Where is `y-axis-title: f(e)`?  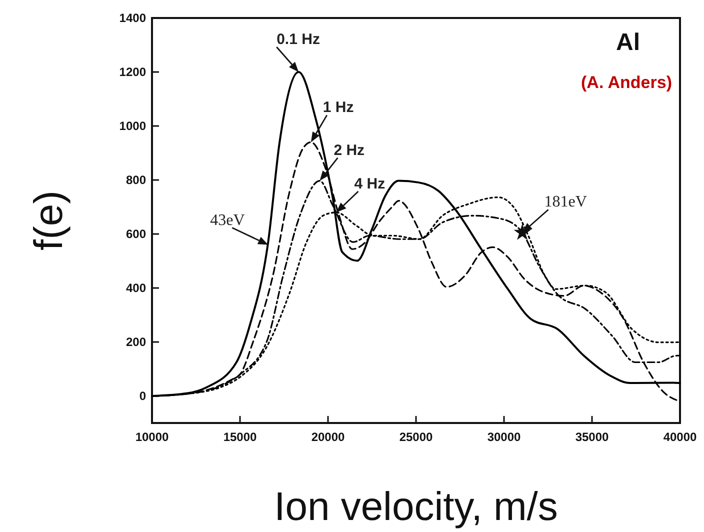
y-axis-title: f(e) is located at coordinates (49, 220).